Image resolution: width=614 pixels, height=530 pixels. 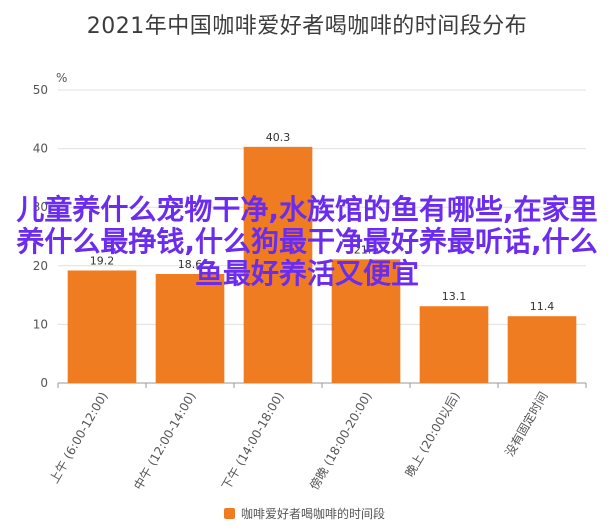 What do you see at coordinates (454, 296) in the screenshot?
I see `bar-value-label: 13.1` at bounding box center [454, 296].